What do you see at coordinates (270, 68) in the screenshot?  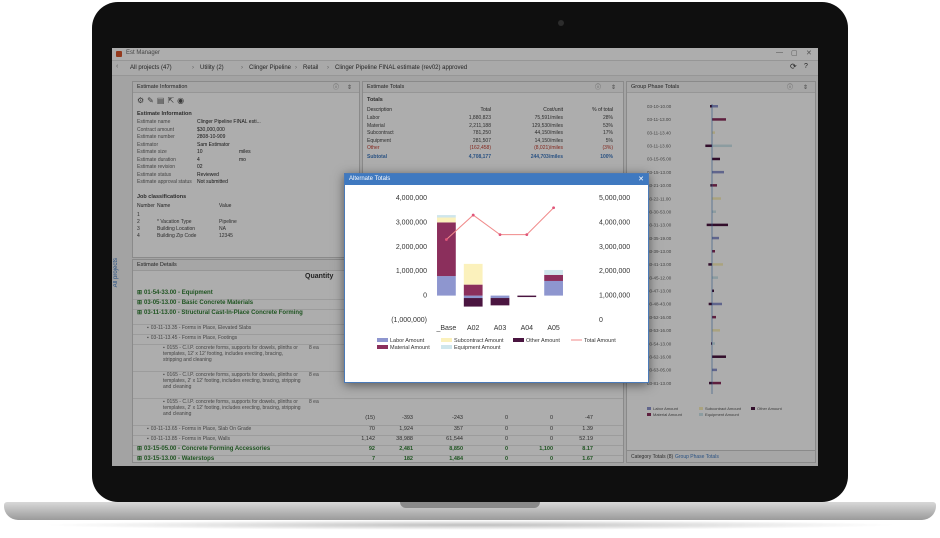 I see `crumb-project: Clinger Pipeline` at bounding box center [270, 68].